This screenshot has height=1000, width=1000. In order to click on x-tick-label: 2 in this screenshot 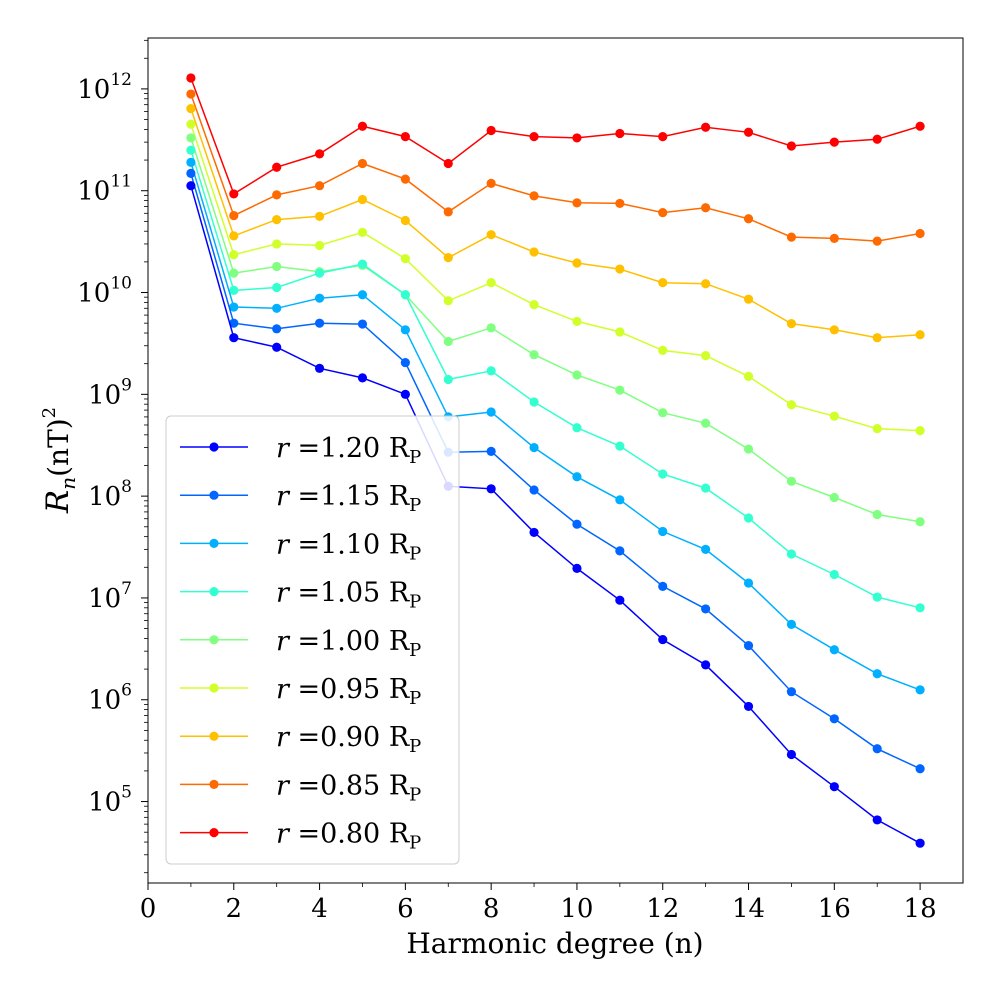, I will do `click(234, 909)`.